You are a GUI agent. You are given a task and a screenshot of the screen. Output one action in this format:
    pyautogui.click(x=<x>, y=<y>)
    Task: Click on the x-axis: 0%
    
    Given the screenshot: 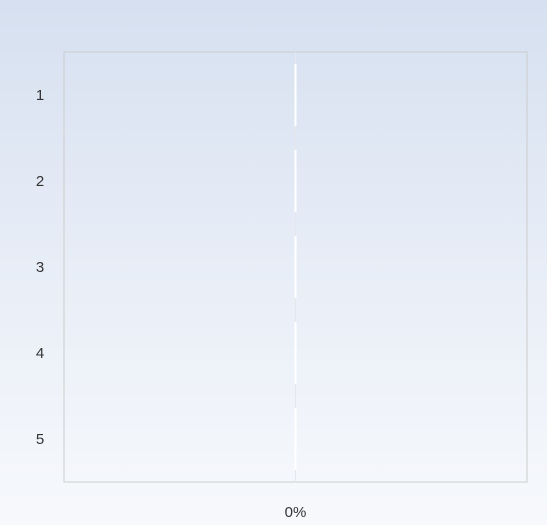 What is the action you would take?
    pyautogui.click(x=296, y=512)
    